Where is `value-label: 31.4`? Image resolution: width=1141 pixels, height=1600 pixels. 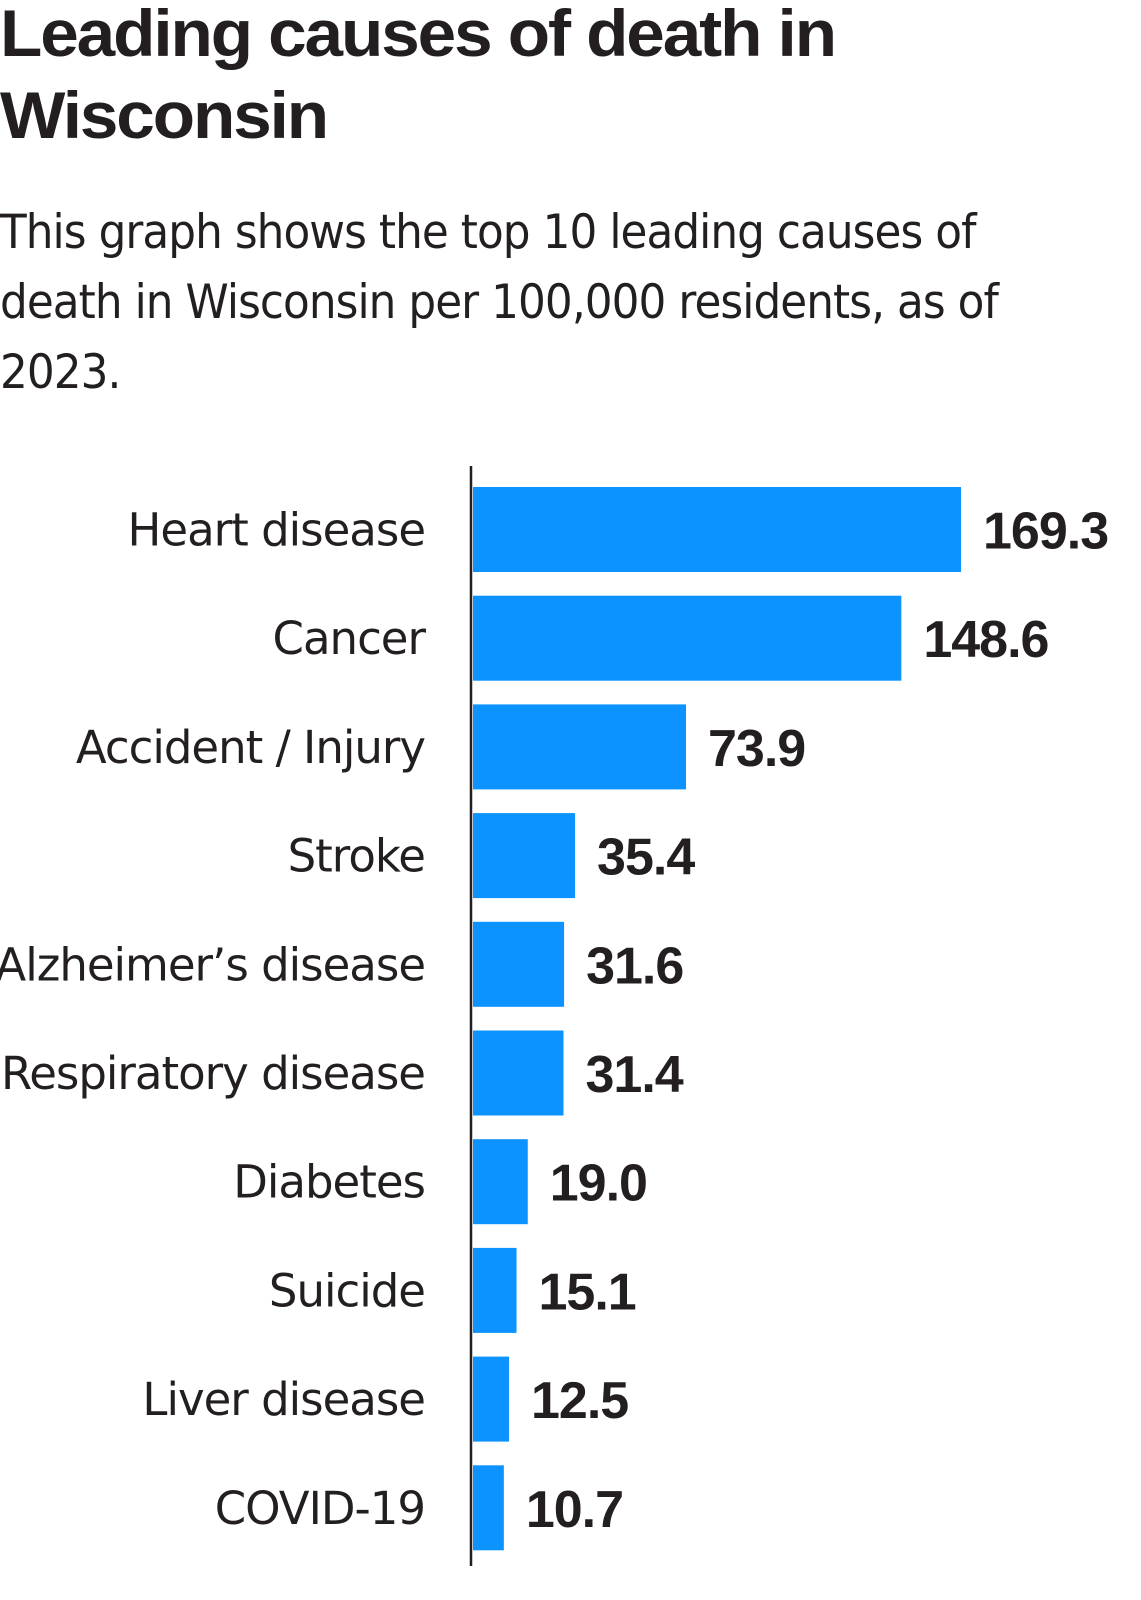 value-label: 31.4 is located at coordinates (635, 1075).